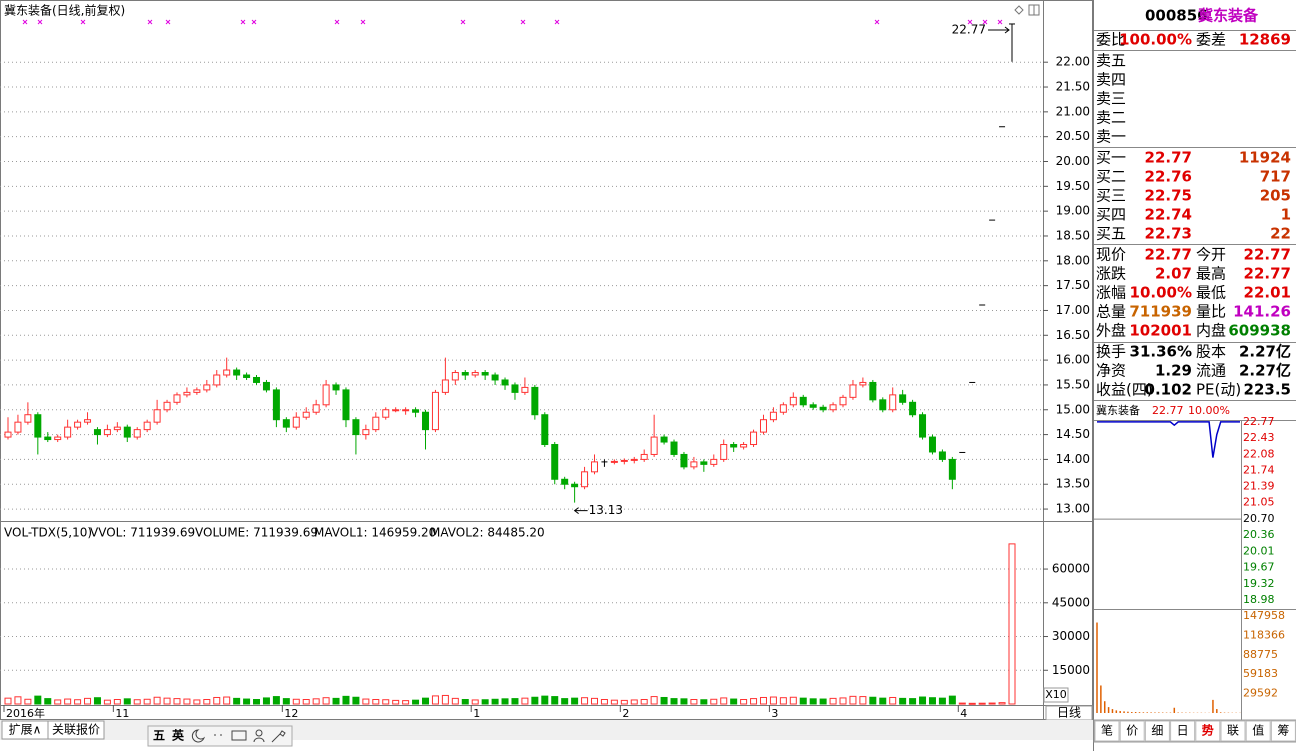  Describe the element at coordinates (1228, 16) in the screenshot. I see `stock-name: 冀东装备` at that location.